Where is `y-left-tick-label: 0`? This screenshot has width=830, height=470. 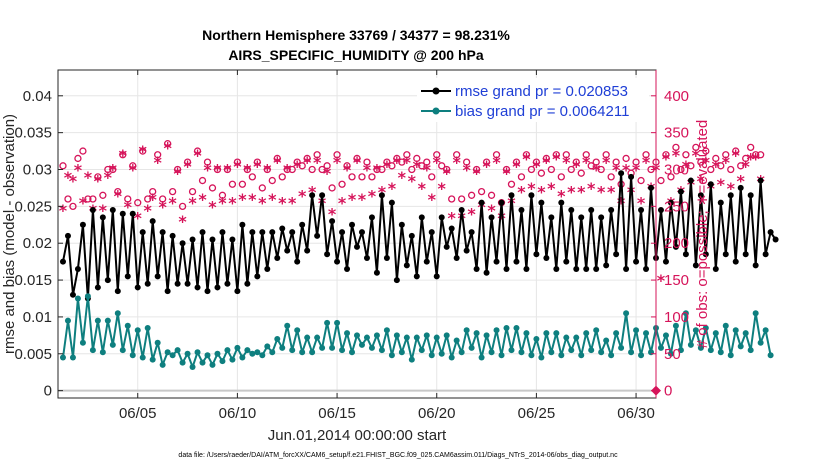
y-left-tick-label: 0 is located at coordinates (48, 391).